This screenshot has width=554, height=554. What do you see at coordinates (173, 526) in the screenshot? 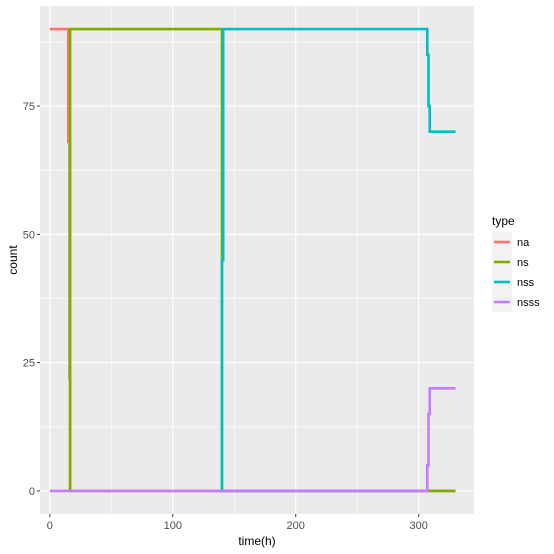
I see `x-tick-label: 100` at bounding box center [173, 526].